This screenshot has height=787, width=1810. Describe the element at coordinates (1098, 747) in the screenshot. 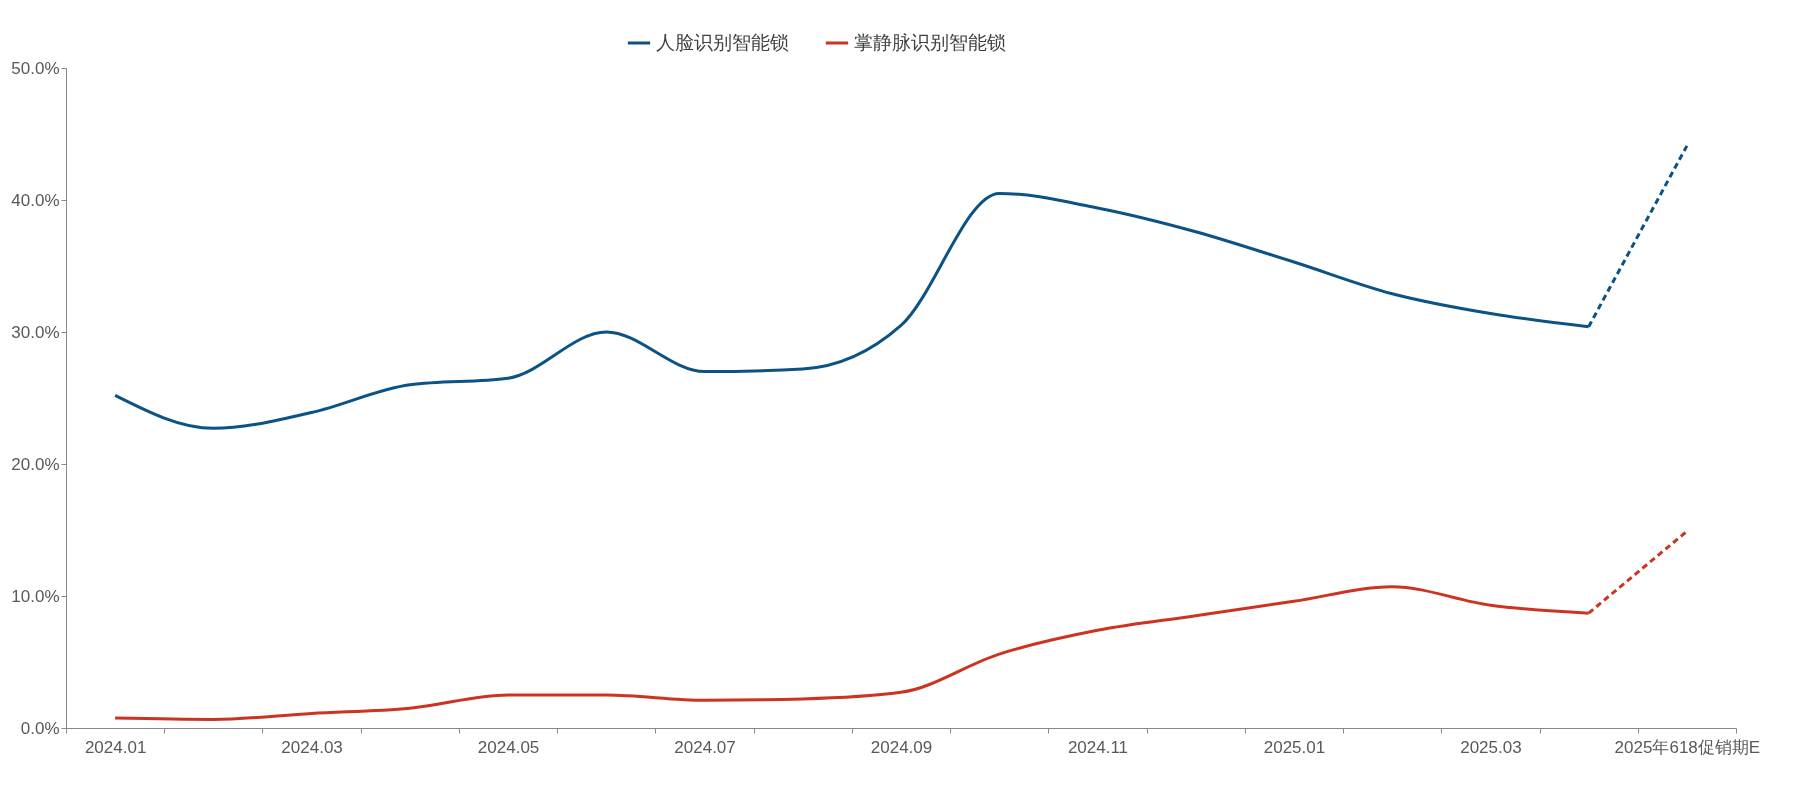

I see `x-tick-label: 2024.11` at that location.